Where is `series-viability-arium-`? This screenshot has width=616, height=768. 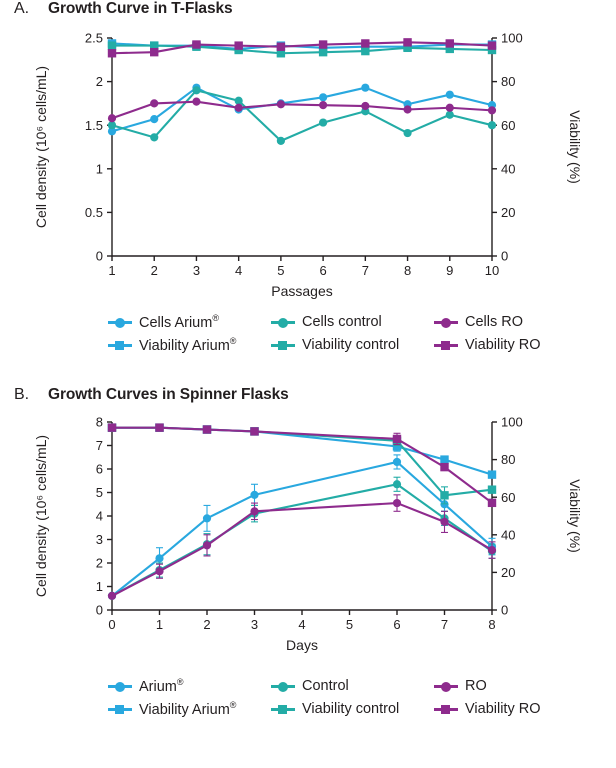 series-viability-arium- is located at coordinates (302, 451).